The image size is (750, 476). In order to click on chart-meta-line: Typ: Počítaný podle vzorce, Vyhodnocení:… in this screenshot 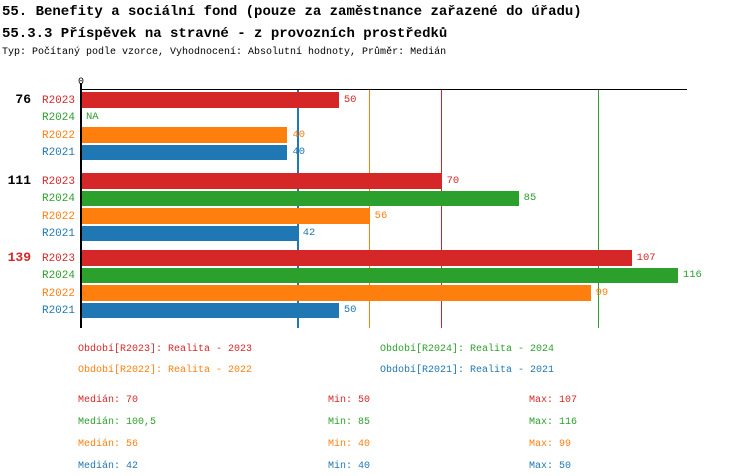, I will do `click(224, 52)`.